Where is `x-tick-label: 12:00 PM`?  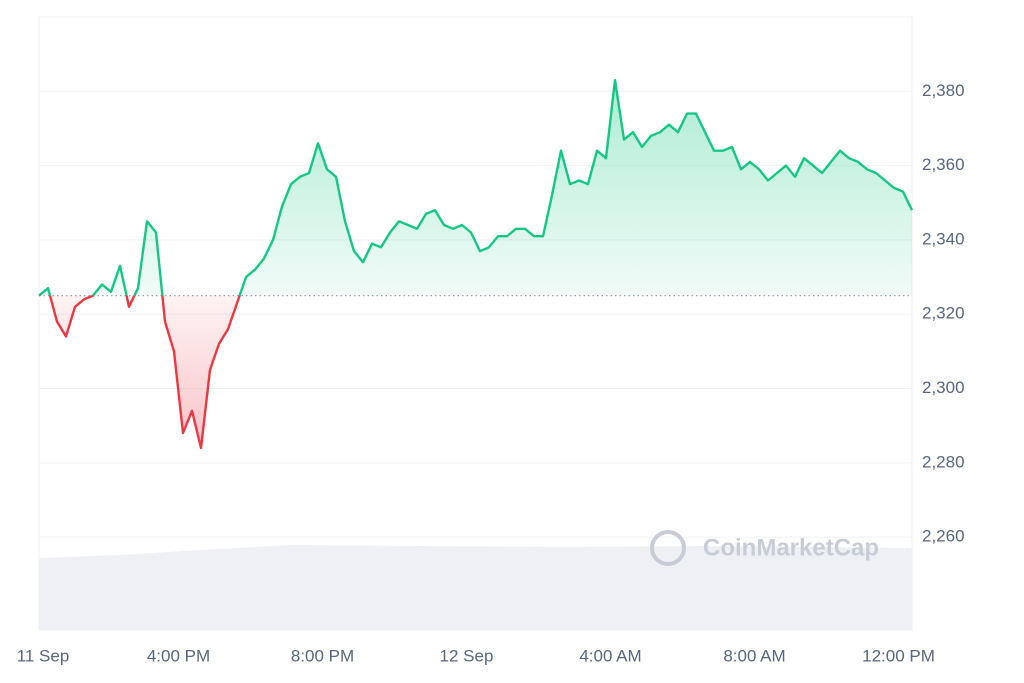
x-tick-label: 12:00 PM is located at coordinates (898, 655).